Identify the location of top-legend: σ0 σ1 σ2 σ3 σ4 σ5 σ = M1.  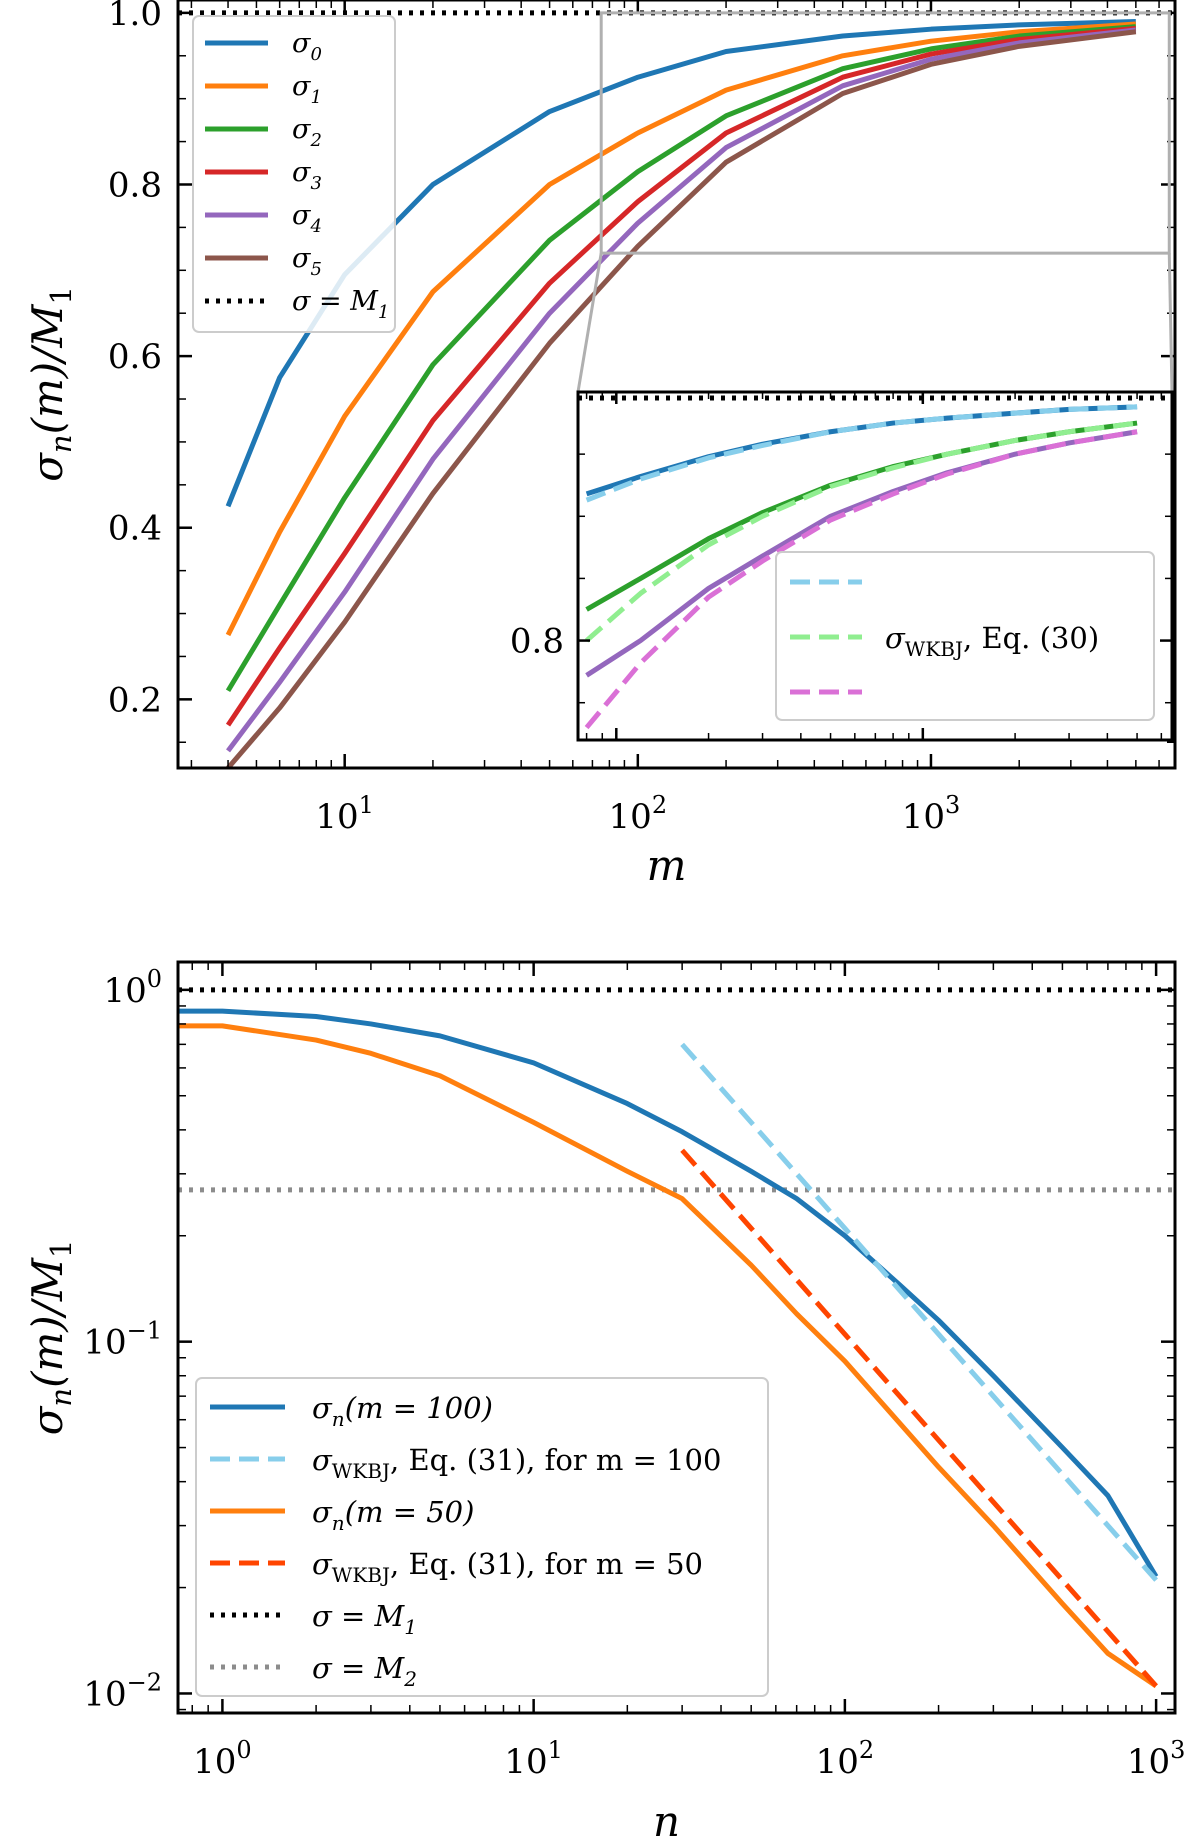
(294, 174).